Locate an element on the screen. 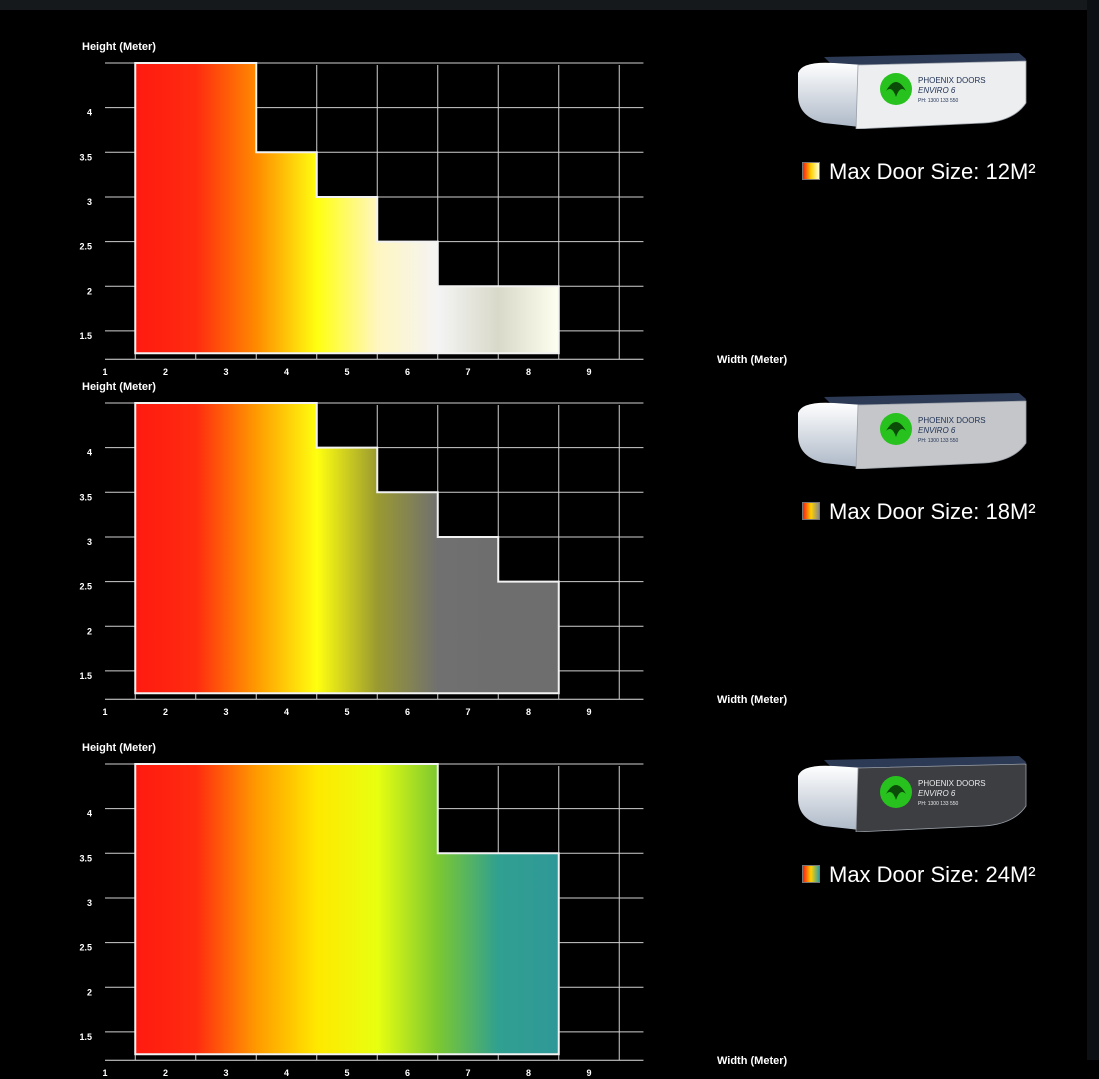 The image size is (1099, 1079). max-door-size-label: Max Door Size: 18M² is located at coordinates (919, 512).